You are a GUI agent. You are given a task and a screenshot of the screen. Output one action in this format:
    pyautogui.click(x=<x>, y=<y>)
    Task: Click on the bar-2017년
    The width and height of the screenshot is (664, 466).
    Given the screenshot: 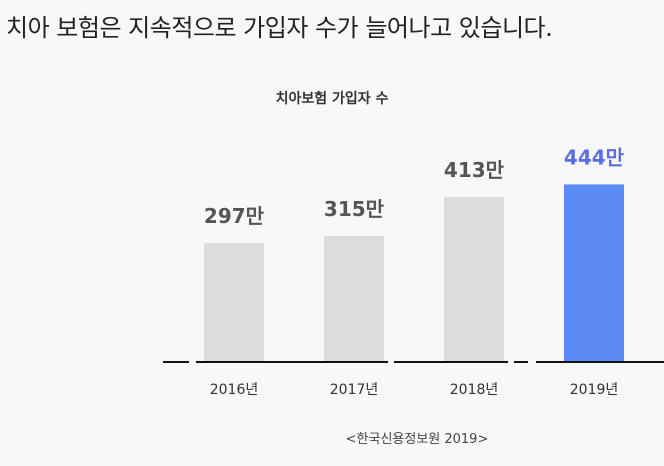 What is the action you would take?
    pyautogui.click(x=354, y=299)
    